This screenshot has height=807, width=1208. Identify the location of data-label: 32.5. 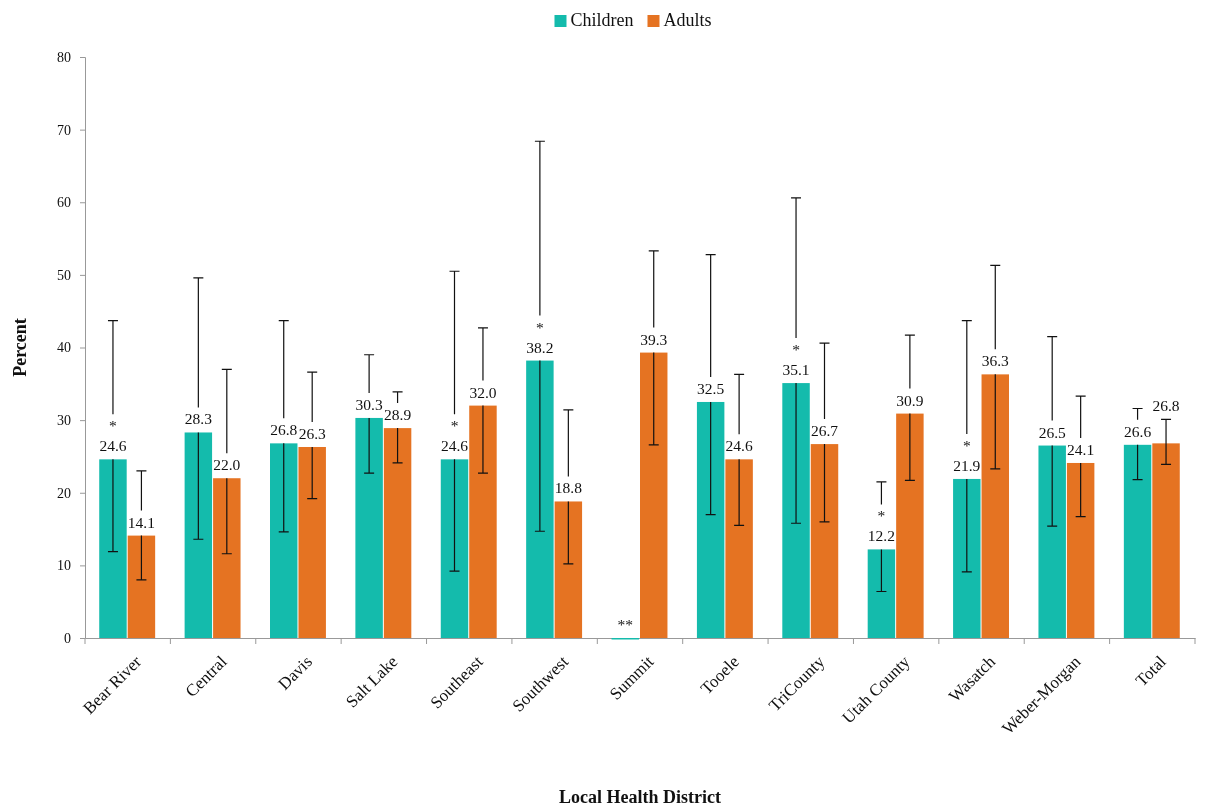
(711, 388).